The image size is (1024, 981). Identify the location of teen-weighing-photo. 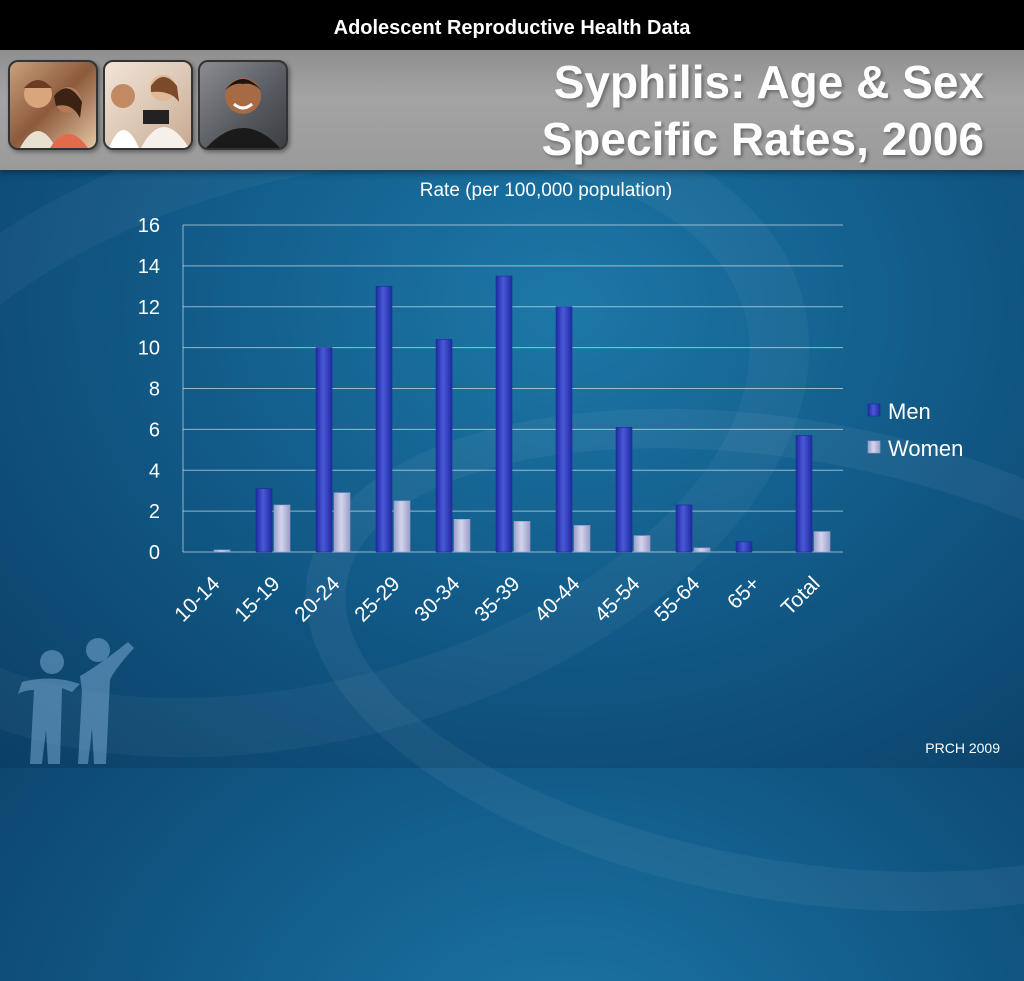
(148, 105).